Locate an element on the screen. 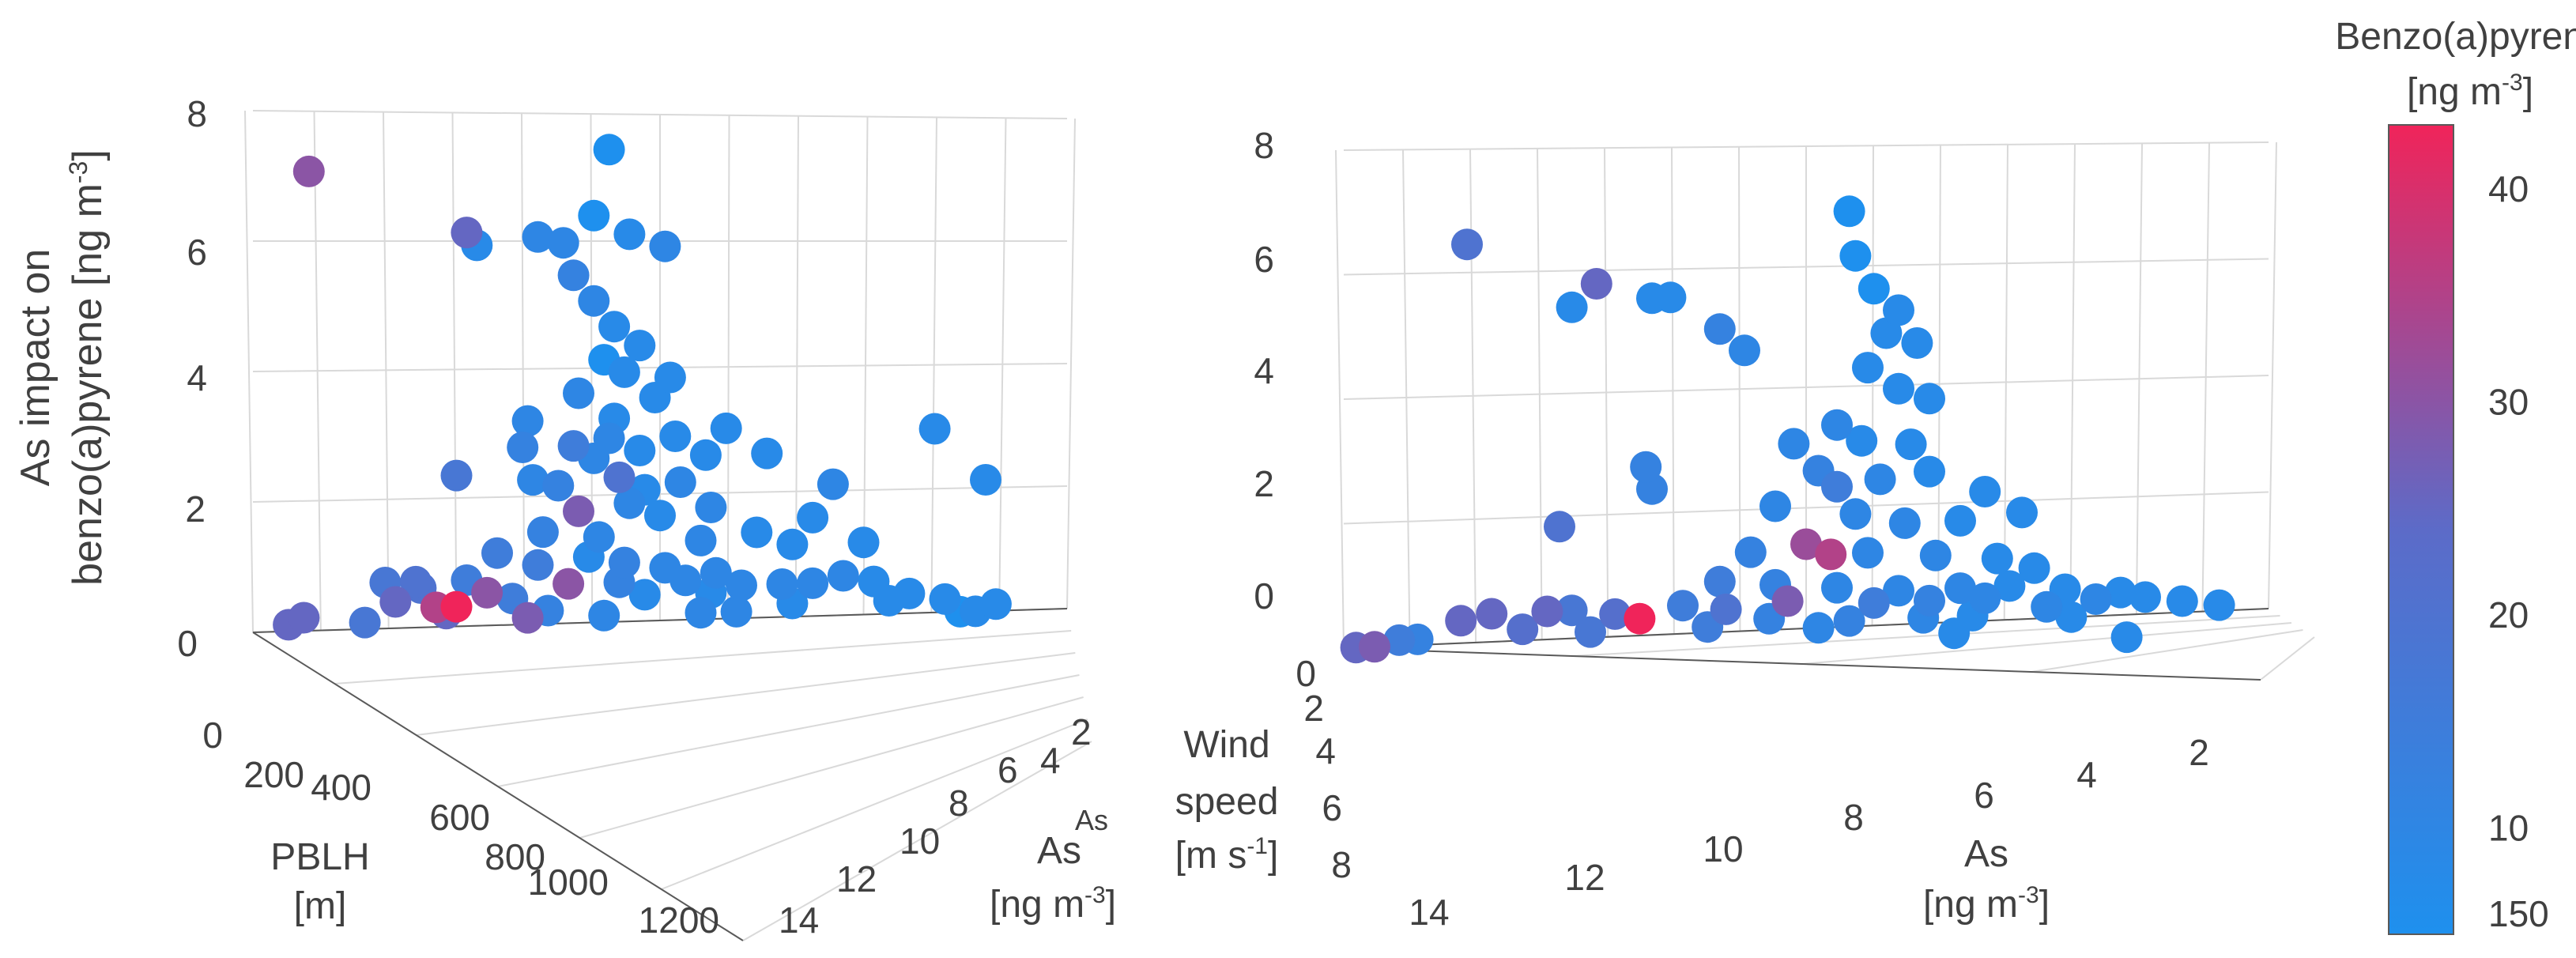 The height and width of the screenshot is (958, 2576). chart-left-x-tick: 200 is located at coordinates (273, 774).